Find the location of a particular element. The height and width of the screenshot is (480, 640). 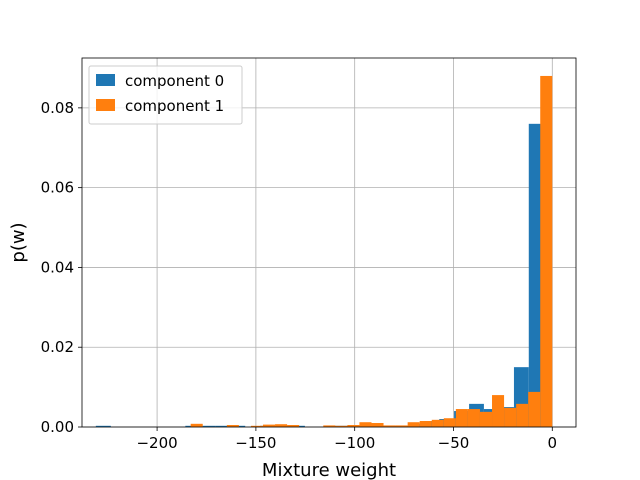

x-tick-label: −150 is located at coordinates (255, 443).